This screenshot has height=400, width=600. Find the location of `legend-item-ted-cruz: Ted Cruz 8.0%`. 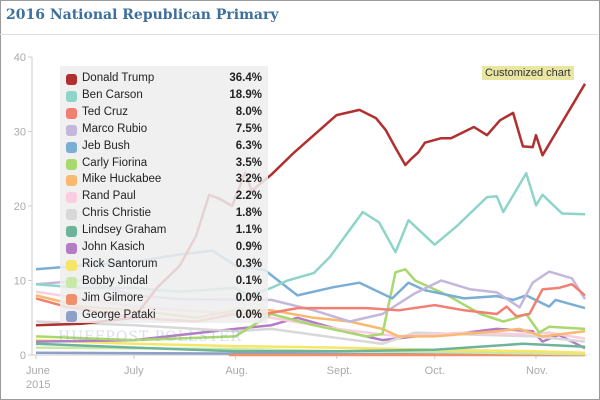

legend-item-ted-cruz: Ted Cruz 8.0% is located at coordinates (164, 114).